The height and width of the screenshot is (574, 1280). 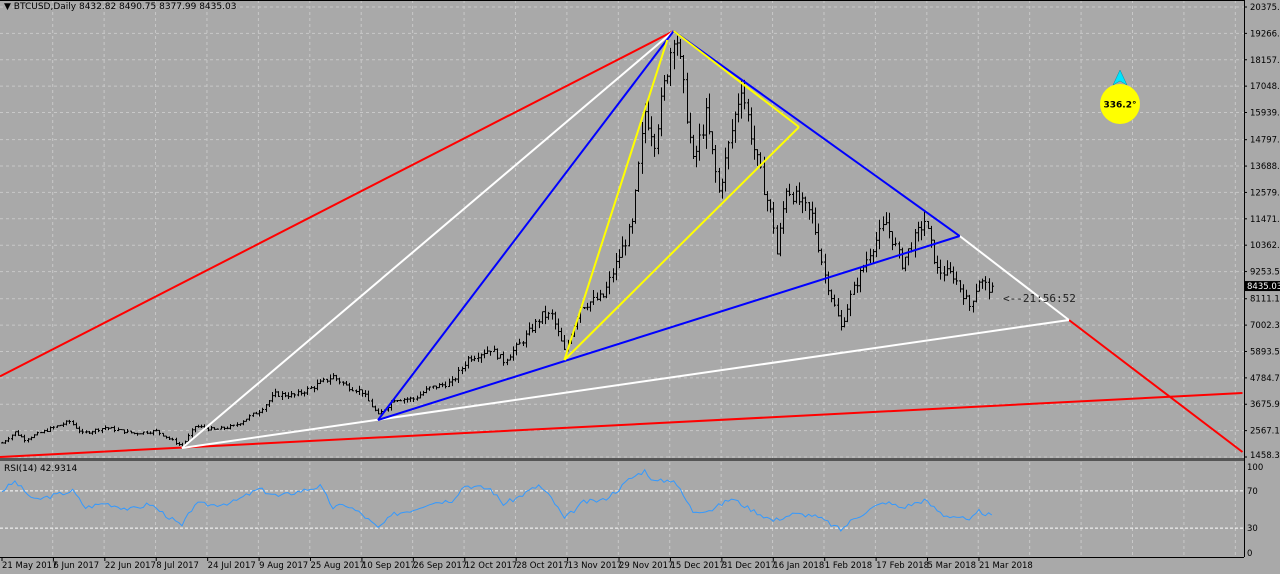 What do you see at coordinates (1265, 8) in the screenshot?
I see `price-tick-label: 20375.10` at bounding box center [1265, 8].